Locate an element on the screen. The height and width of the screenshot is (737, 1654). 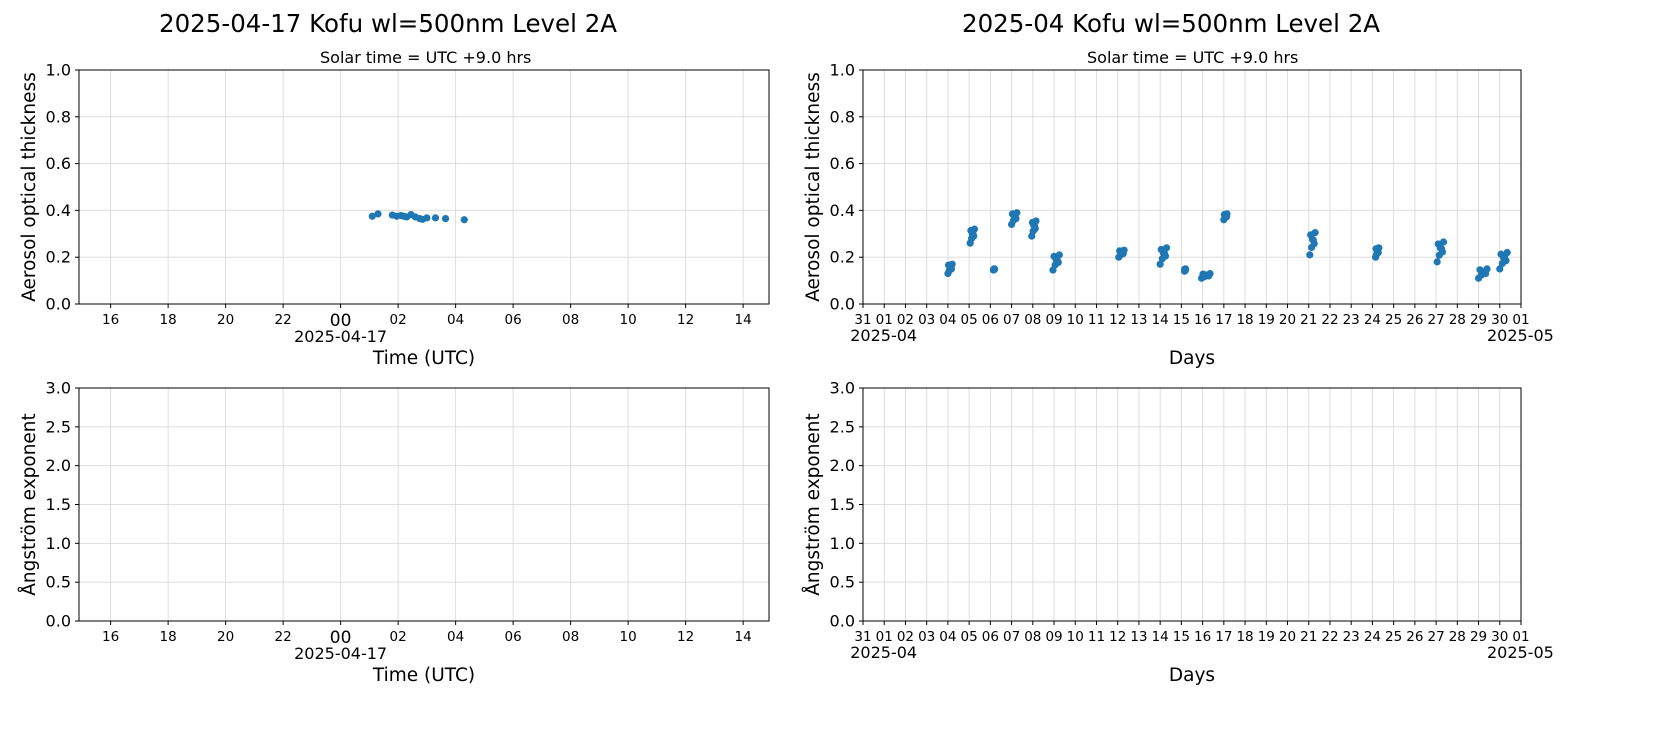
y-tick-label: 2.5 is located at coordinates (842, 426).